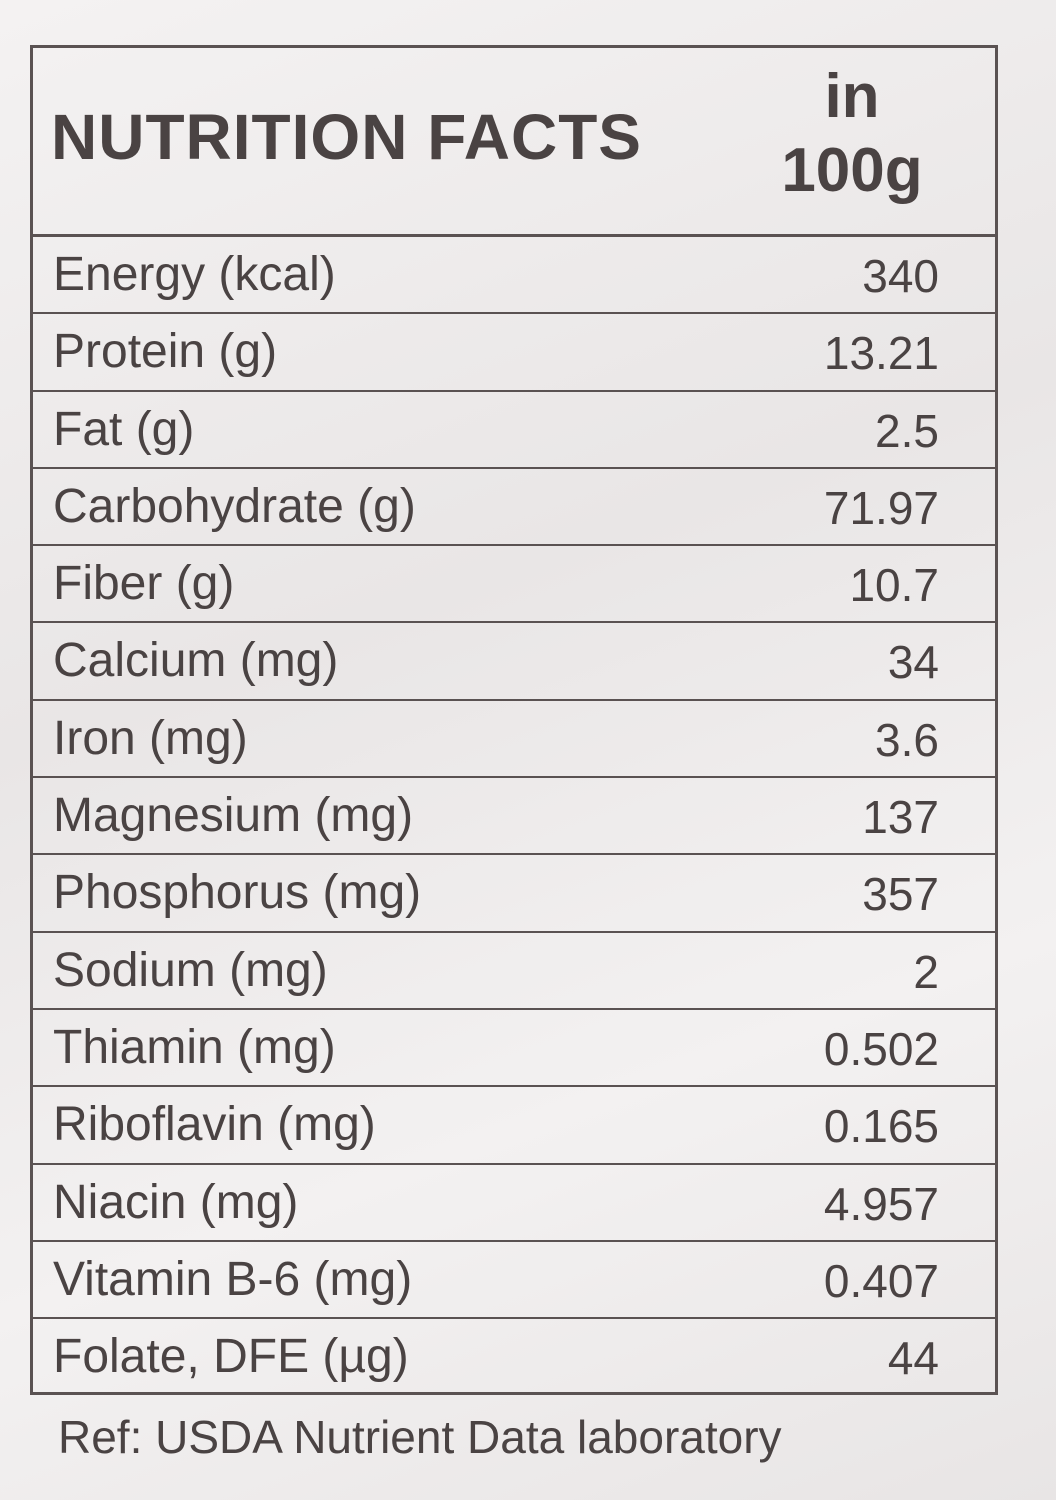 The width and height of the screenshot is (1056, 1500). Describe the element at coordinates (881, 353) in the screenshot. I see `nutrient-value: 13.21` at that location.